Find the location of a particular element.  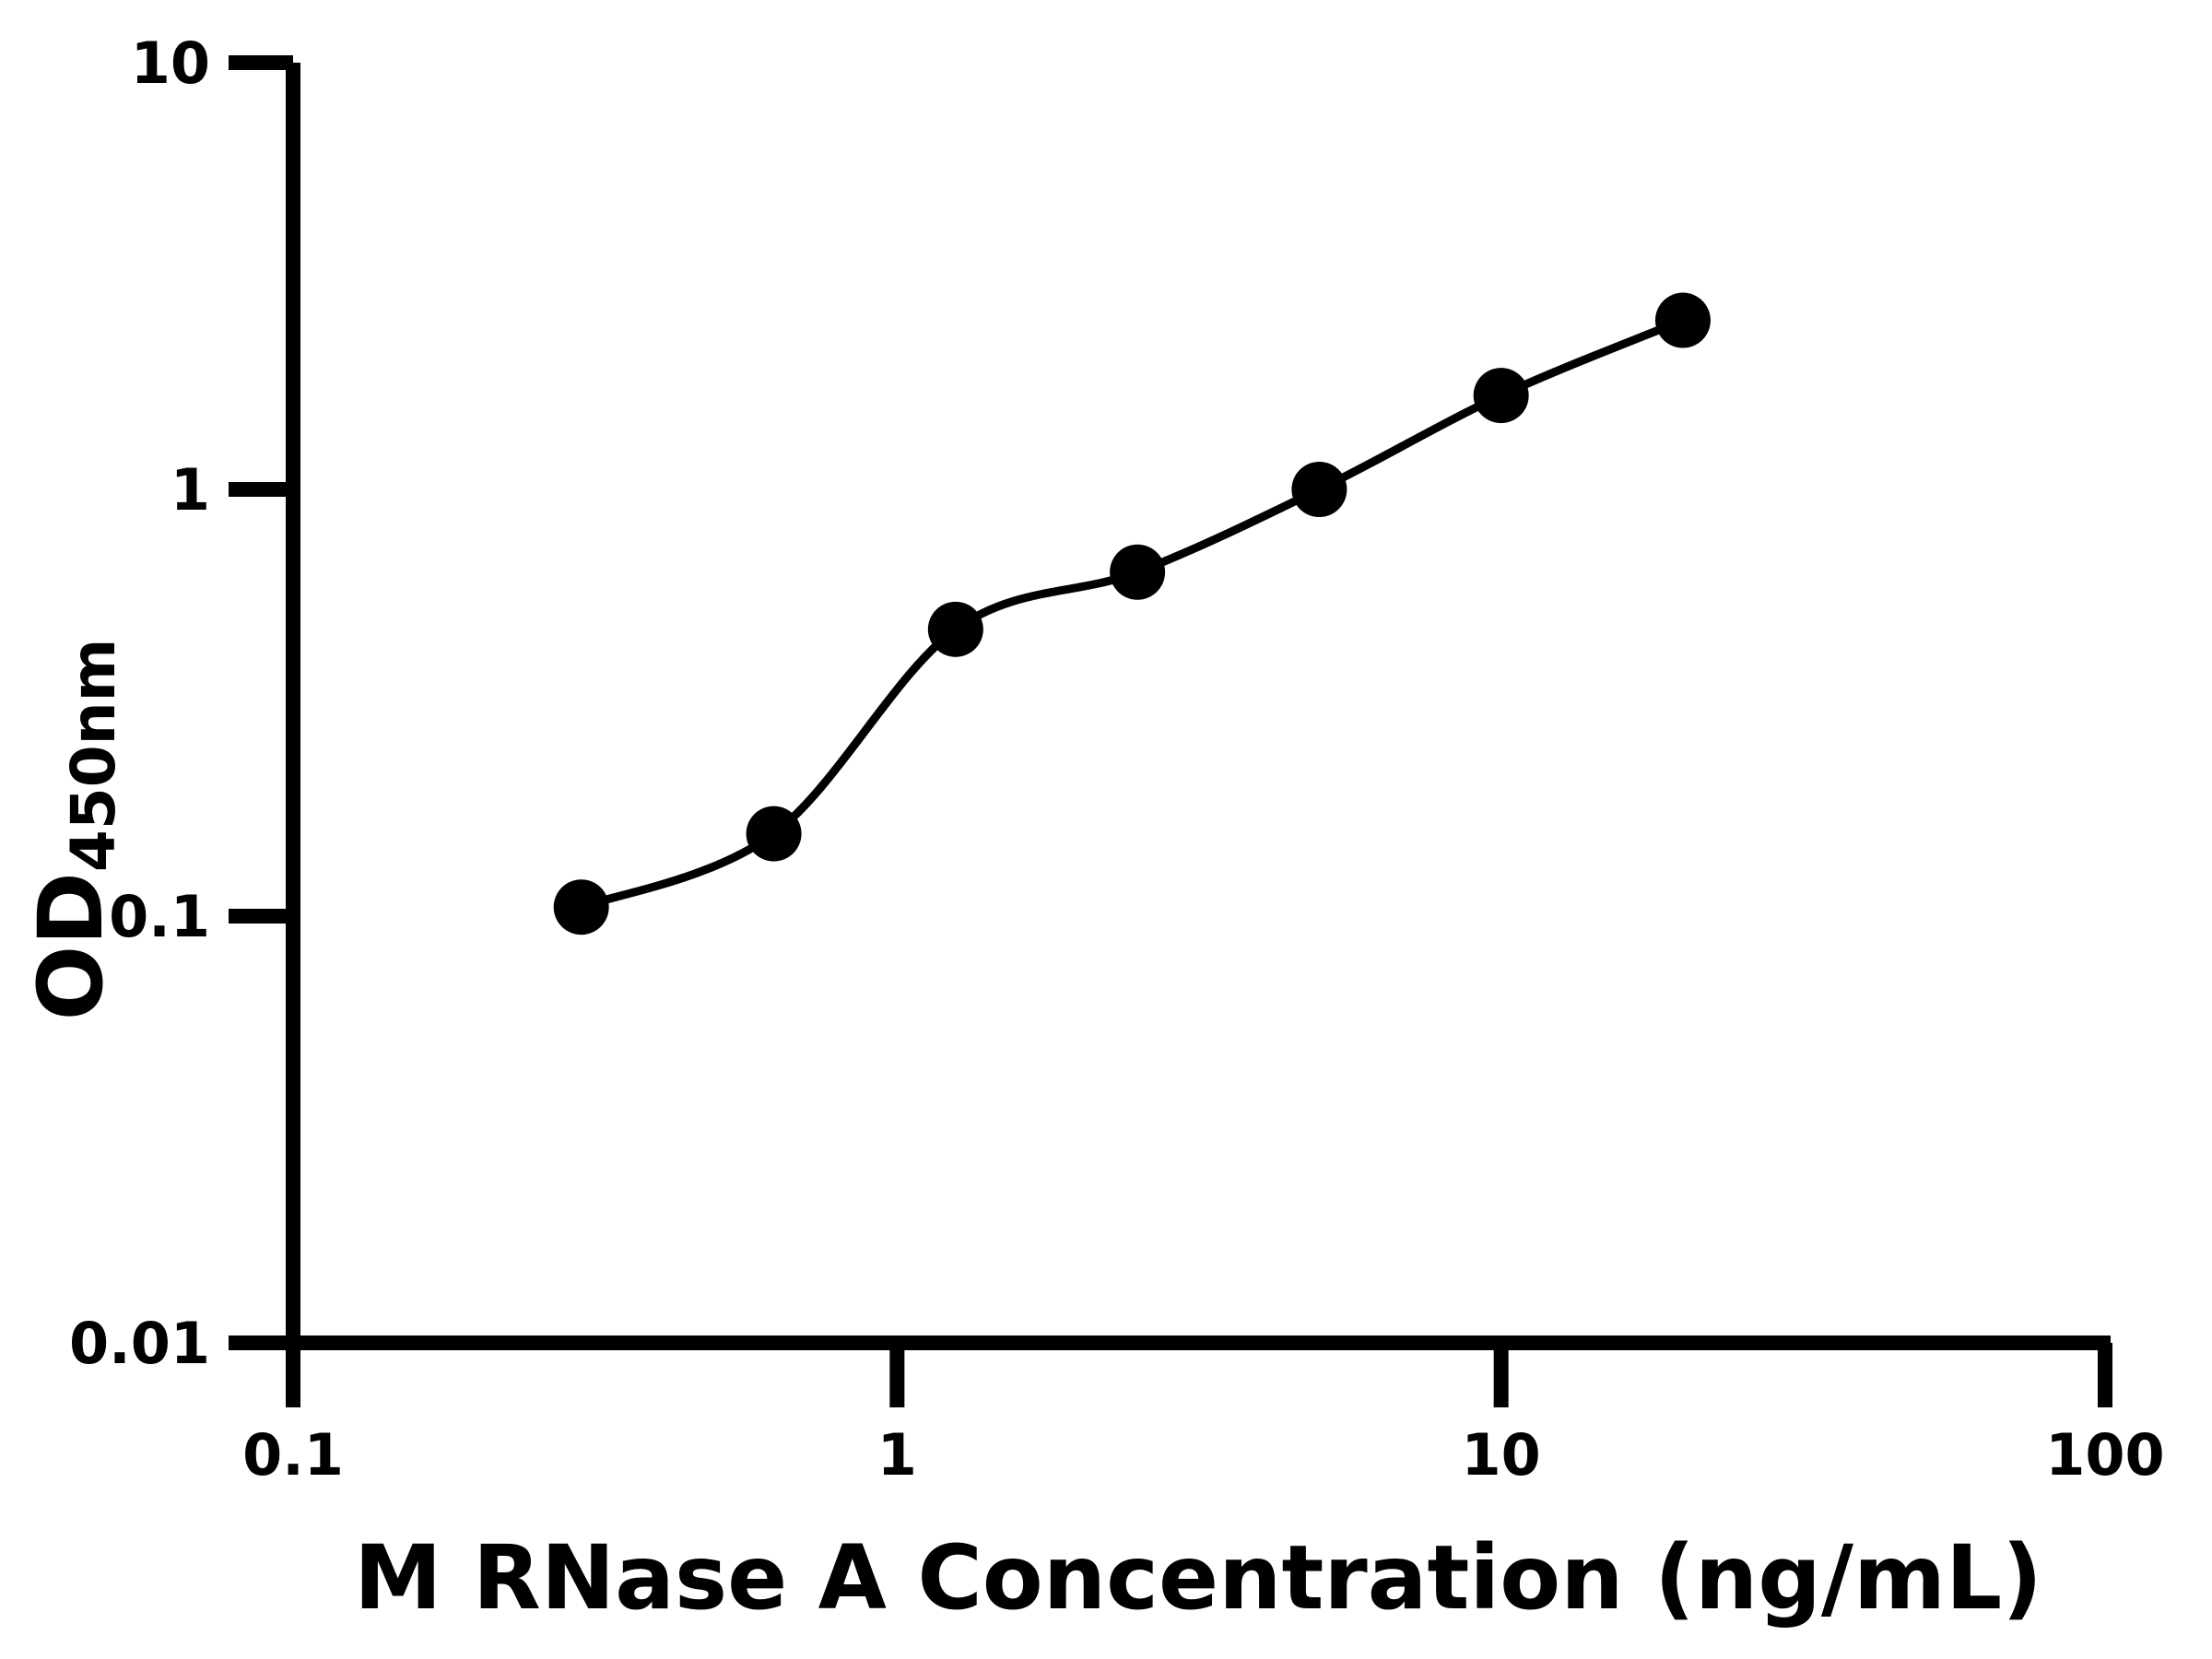

x-axis-ticks is located at coordinates (1199, 1375).